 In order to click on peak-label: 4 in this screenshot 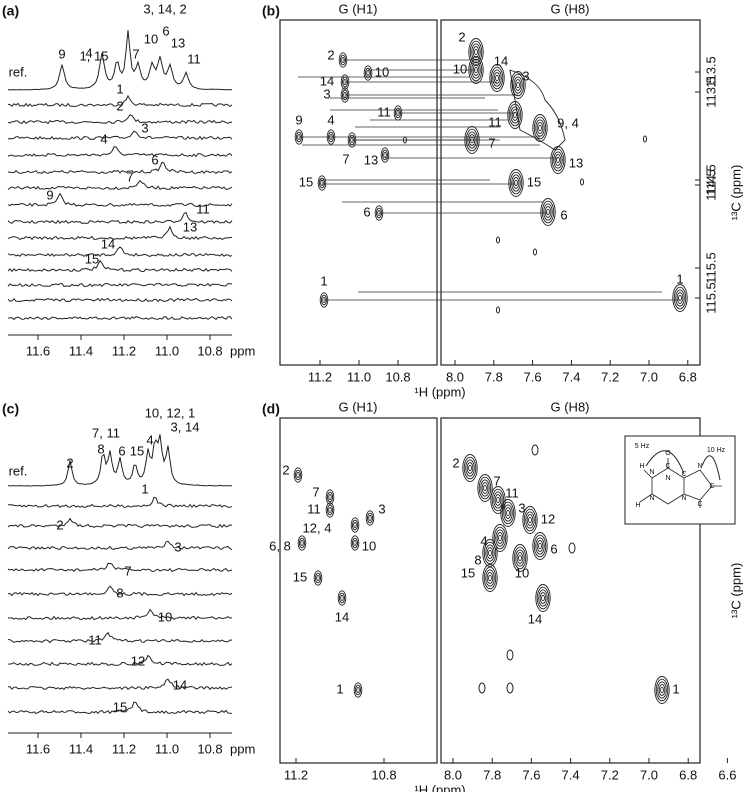, I will do `click(149, 439)`.